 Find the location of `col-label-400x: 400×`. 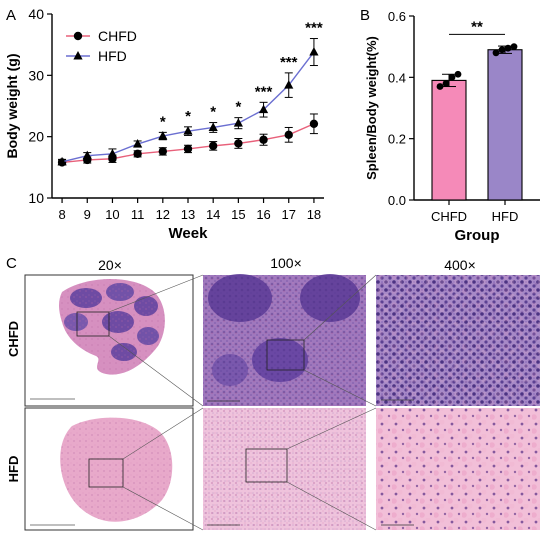

col-label-400x: 400× is located at coordinates (460, 265).